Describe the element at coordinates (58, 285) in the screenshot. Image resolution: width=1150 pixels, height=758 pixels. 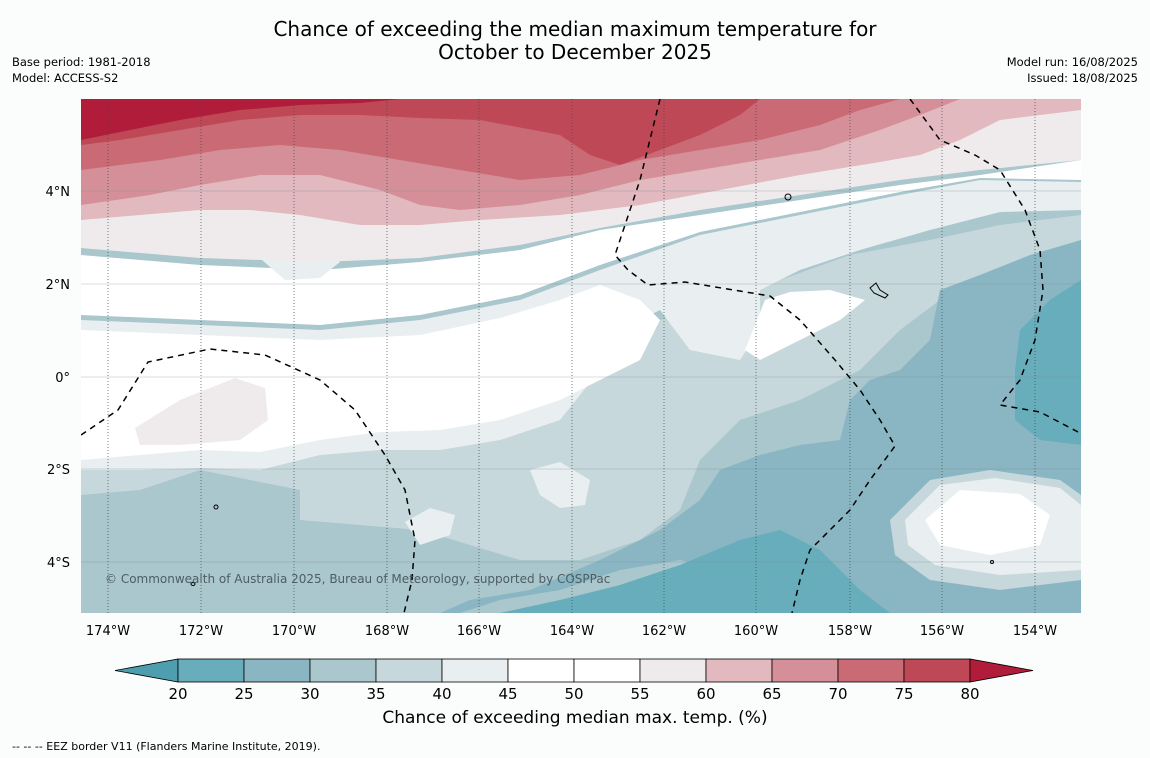
I see `lat-label: 2°N` at that location.